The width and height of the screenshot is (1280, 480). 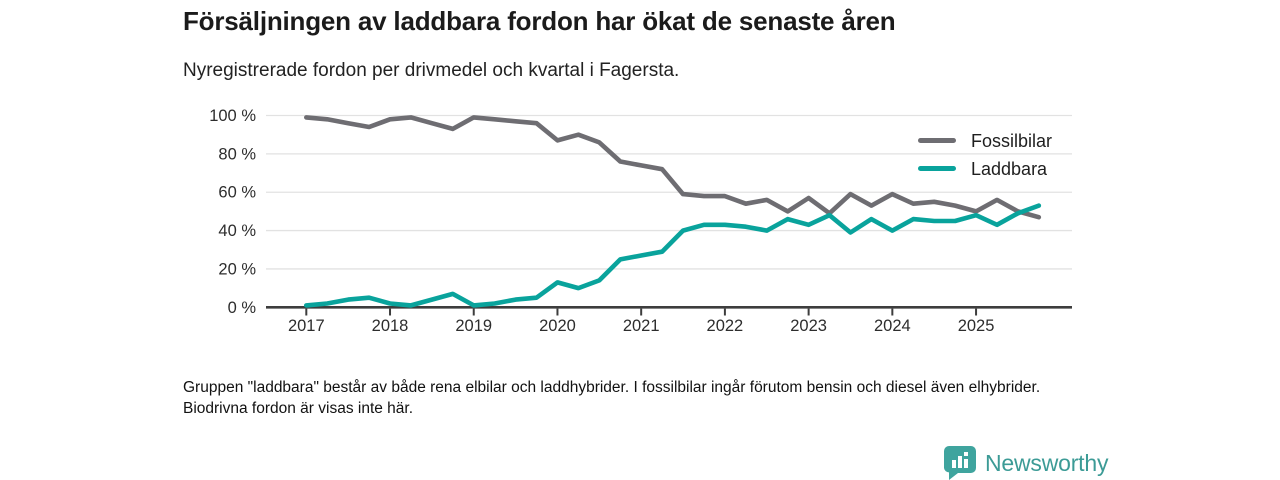 I want to click on legend-item-fossilbilar: Fossilbilar, so click(x=985, y=140).